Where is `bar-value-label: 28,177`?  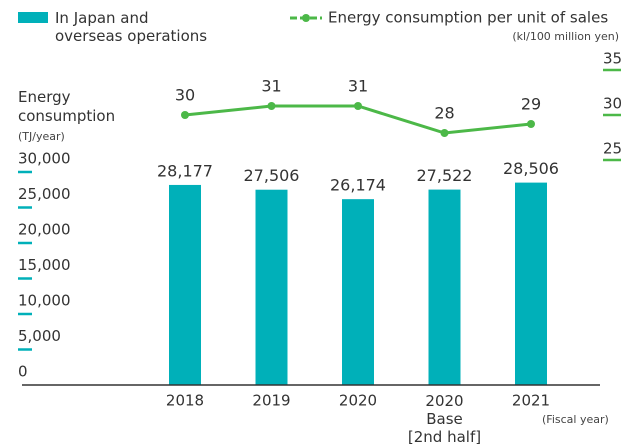
bar-value-label: 28,177 is located at coordinates (185, 170).